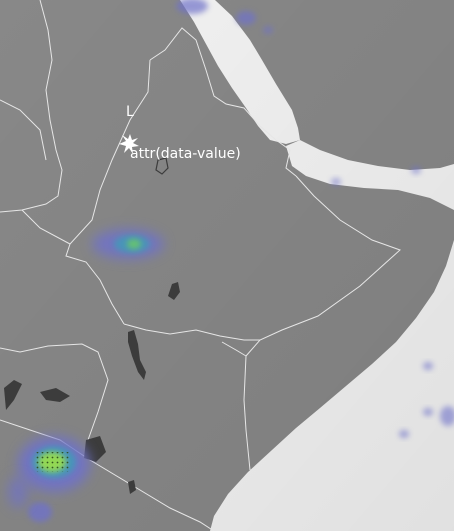  I want to click on heat-kenya-south, so click(40, 512).